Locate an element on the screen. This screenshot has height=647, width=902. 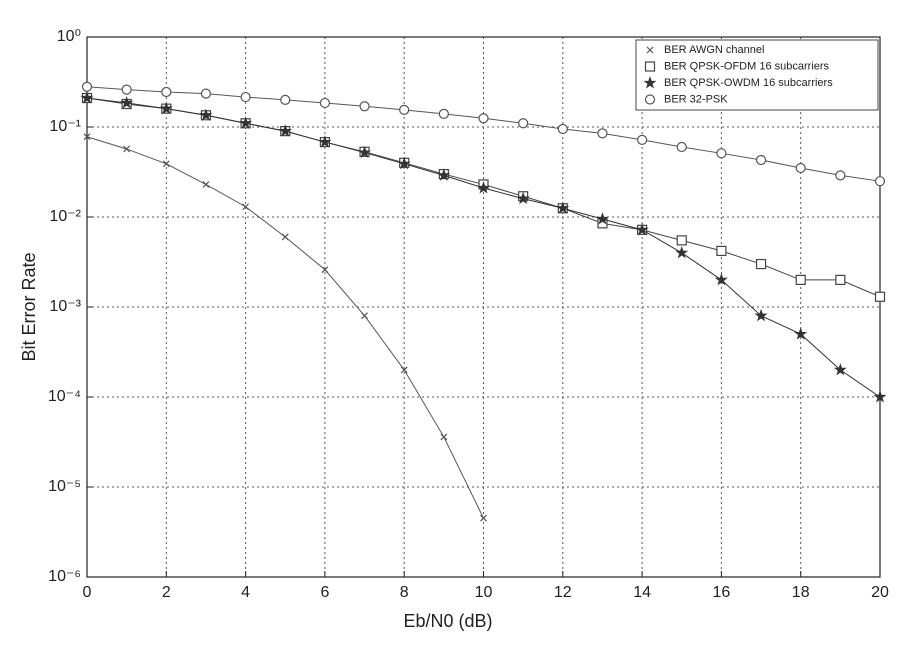
y-tick-label: 10⁻⁵ is located at coordinates (64, 486).